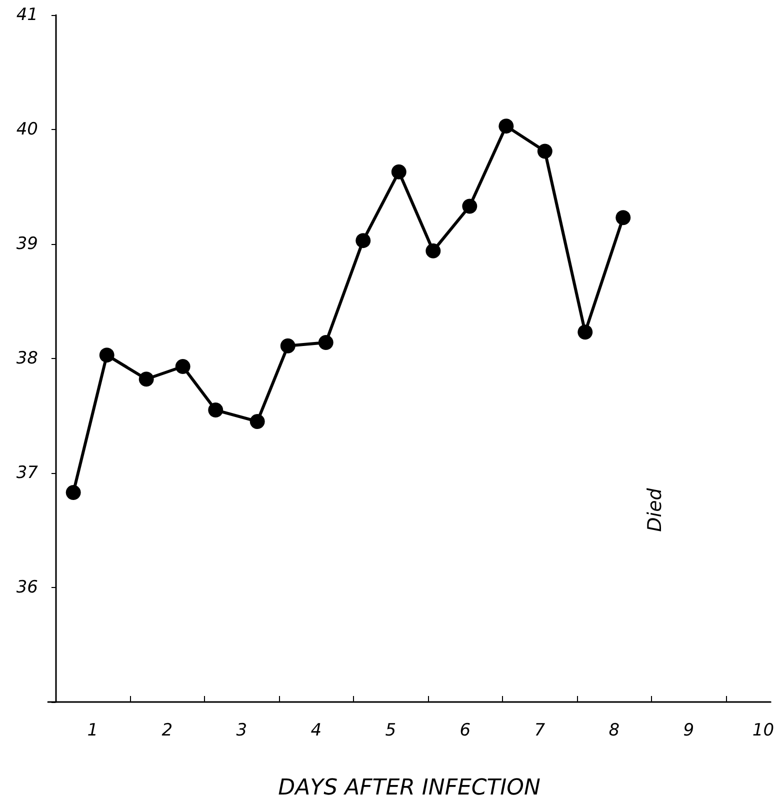 The image size is (777, 804). Describe the element at coordinates (27, 244) in the screenshot. I see `y-tick-label: 39` at that location.